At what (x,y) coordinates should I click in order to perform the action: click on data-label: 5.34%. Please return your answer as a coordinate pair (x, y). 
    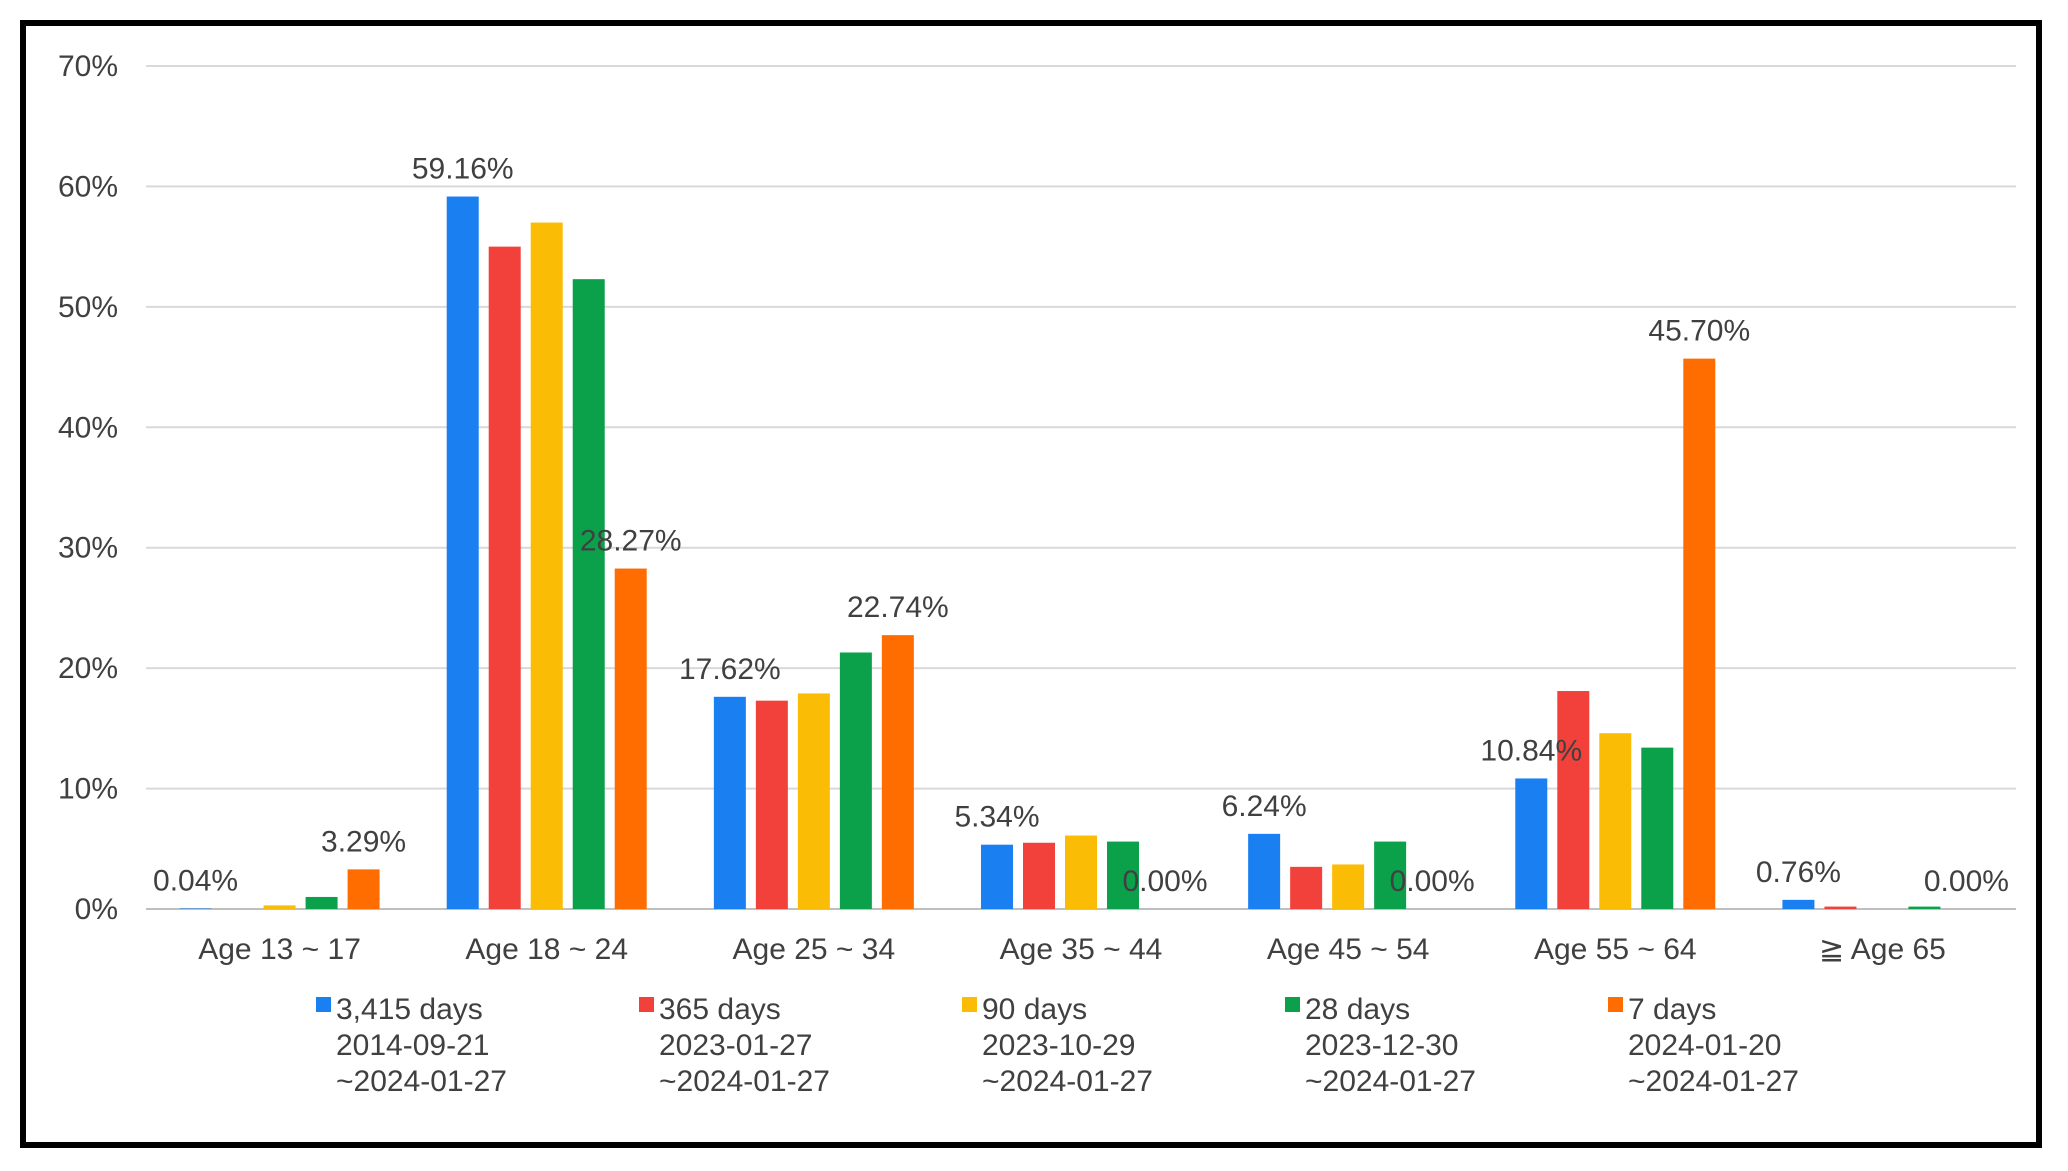
    Looking at the image, I should click on (996, 817).